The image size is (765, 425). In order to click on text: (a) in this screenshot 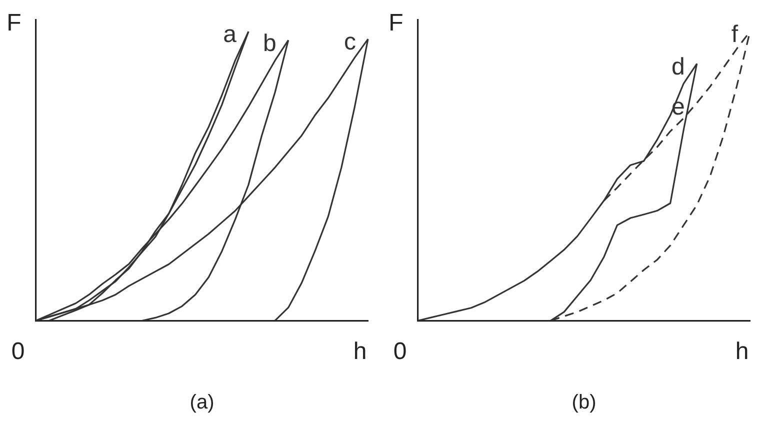, I will do `click(202, 403)`.